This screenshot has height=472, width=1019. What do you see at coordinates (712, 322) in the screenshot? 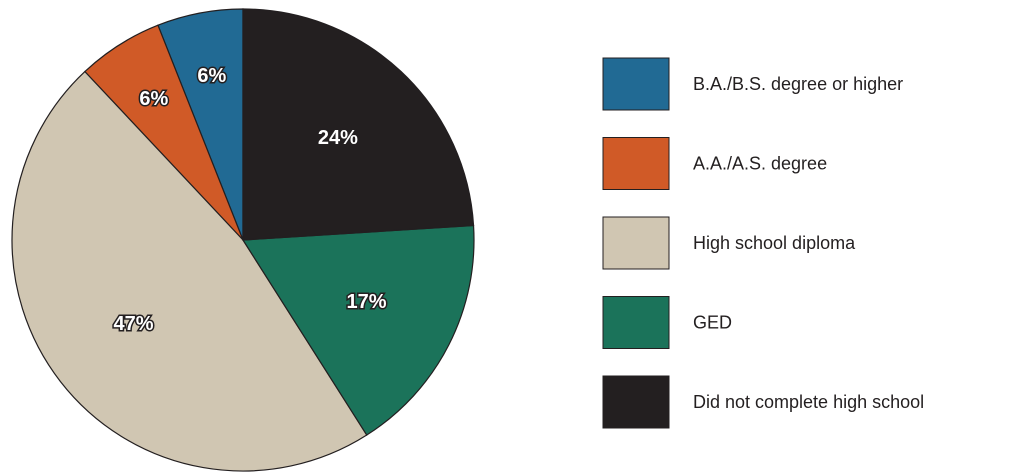
I see `legend-label: GED` at bounding box center [712, 322].